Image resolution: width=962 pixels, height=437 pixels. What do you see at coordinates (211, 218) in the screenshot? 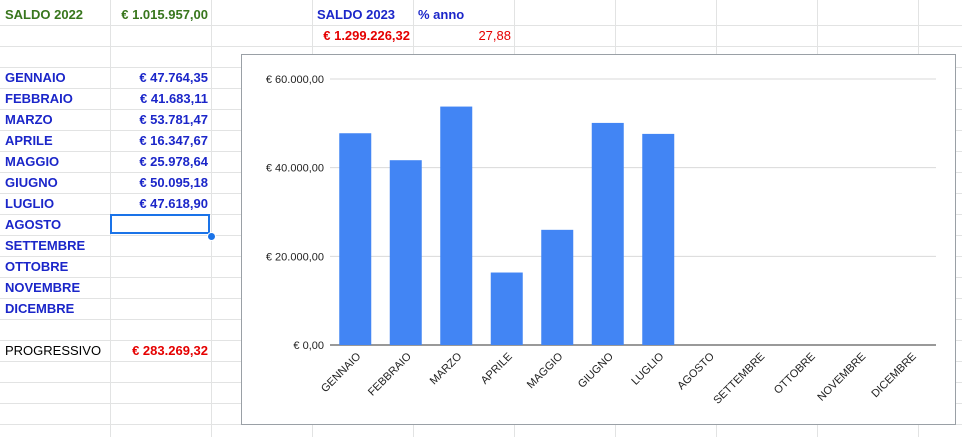
I see `column-divider` at bounding box center [211, 218].